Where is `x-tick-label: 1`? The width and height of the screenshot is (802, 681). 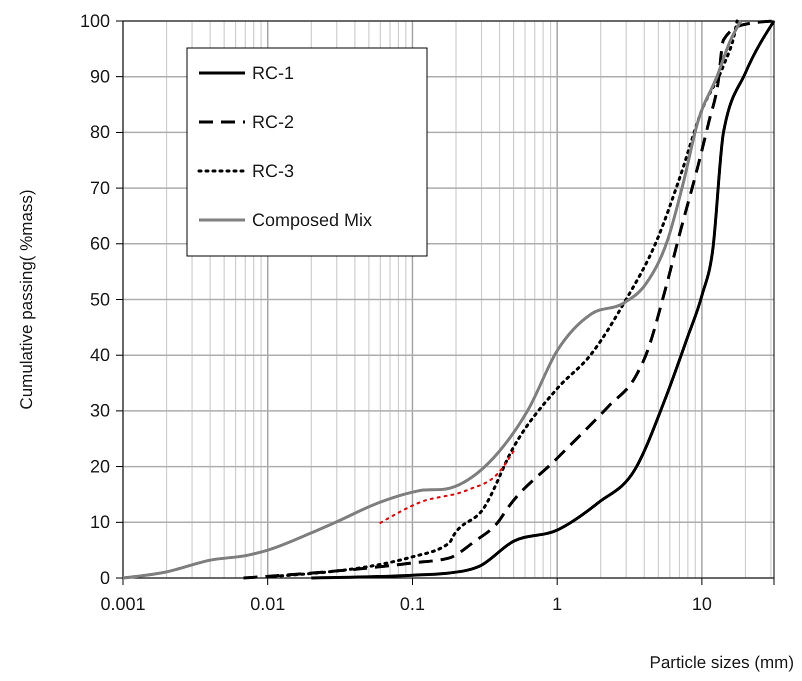 x-tick-label: 1 is located at coordinates (557, 604).